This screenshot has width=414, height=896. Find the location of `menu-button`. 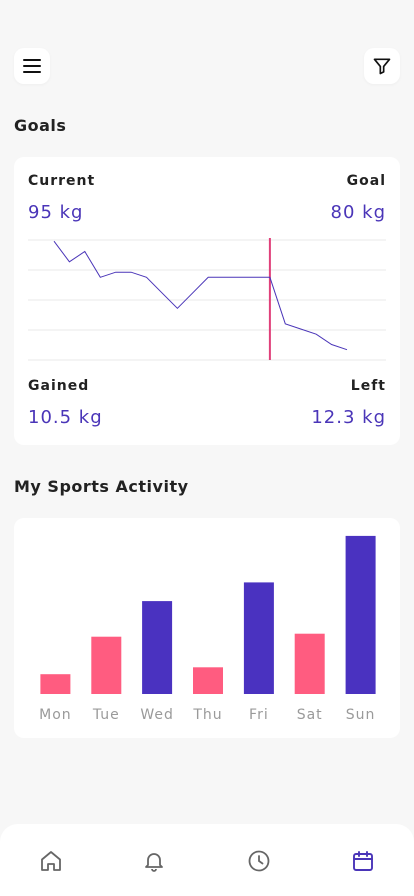

menu-button is located at coordinates (32, 66).